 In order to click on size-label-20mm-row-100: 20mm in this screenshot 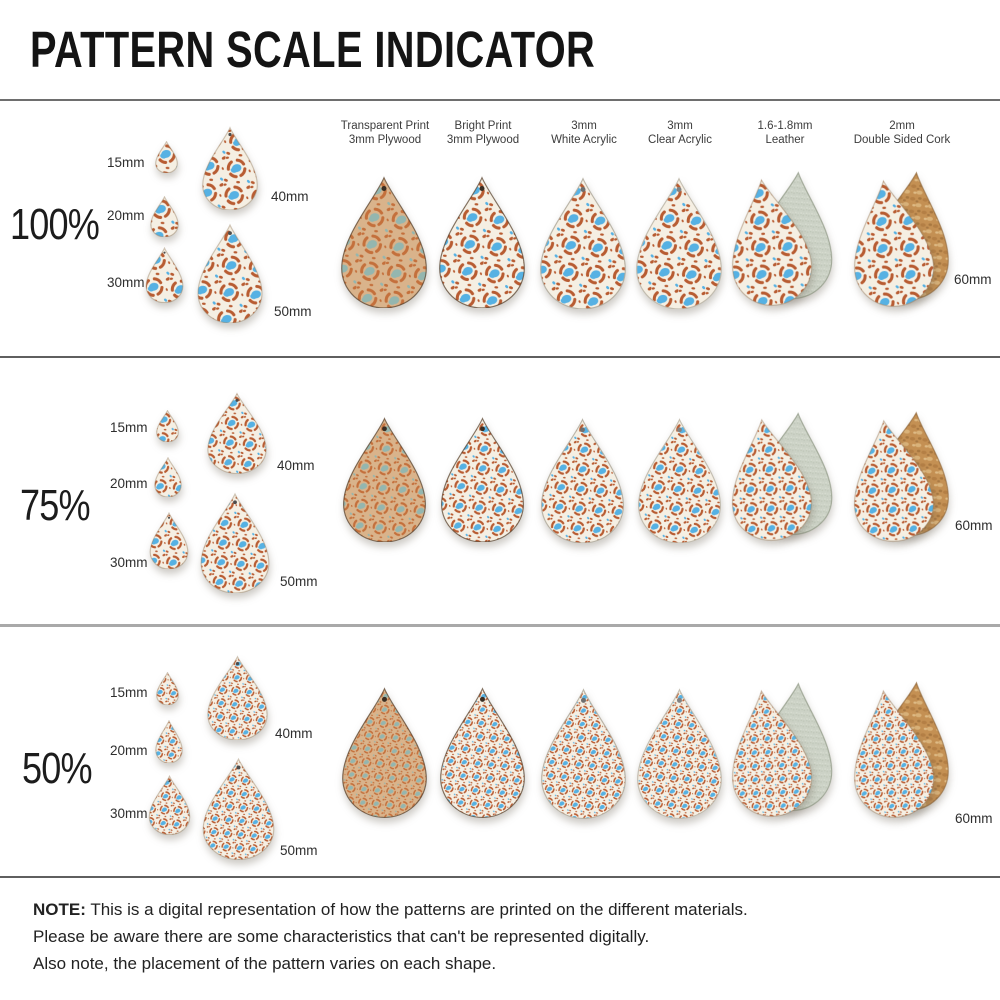, I will do `click(126, 215)`.